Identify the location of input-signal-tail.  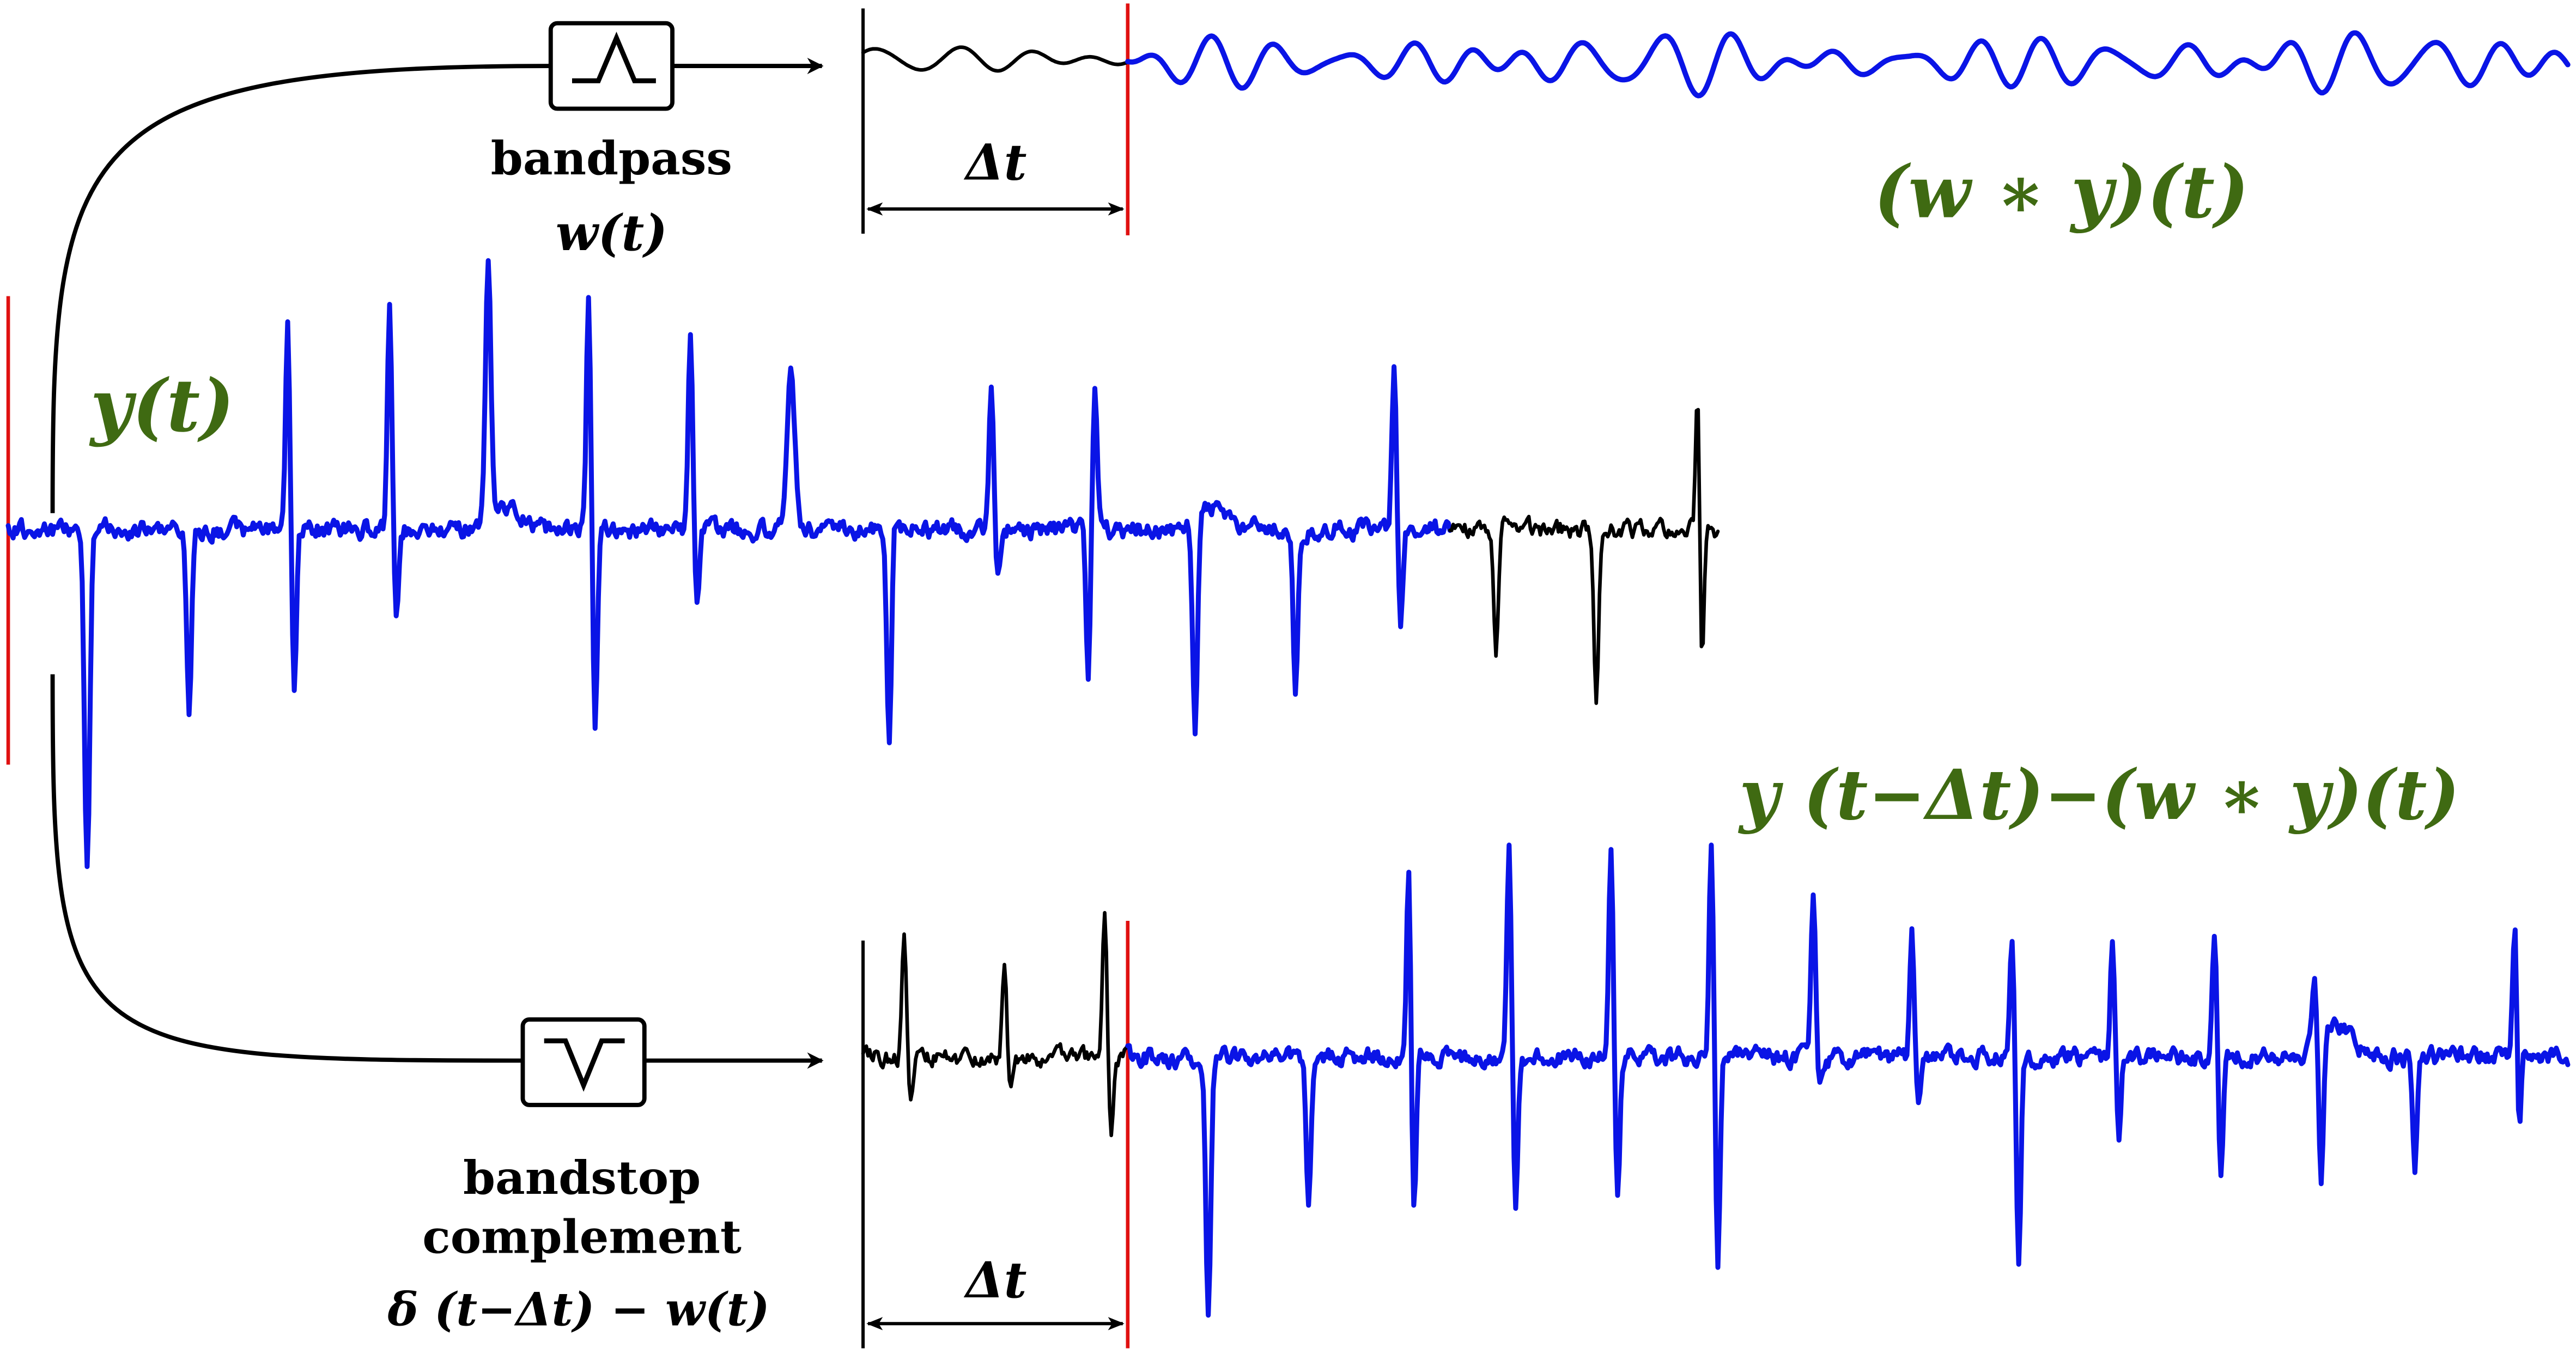
(1584, 556).